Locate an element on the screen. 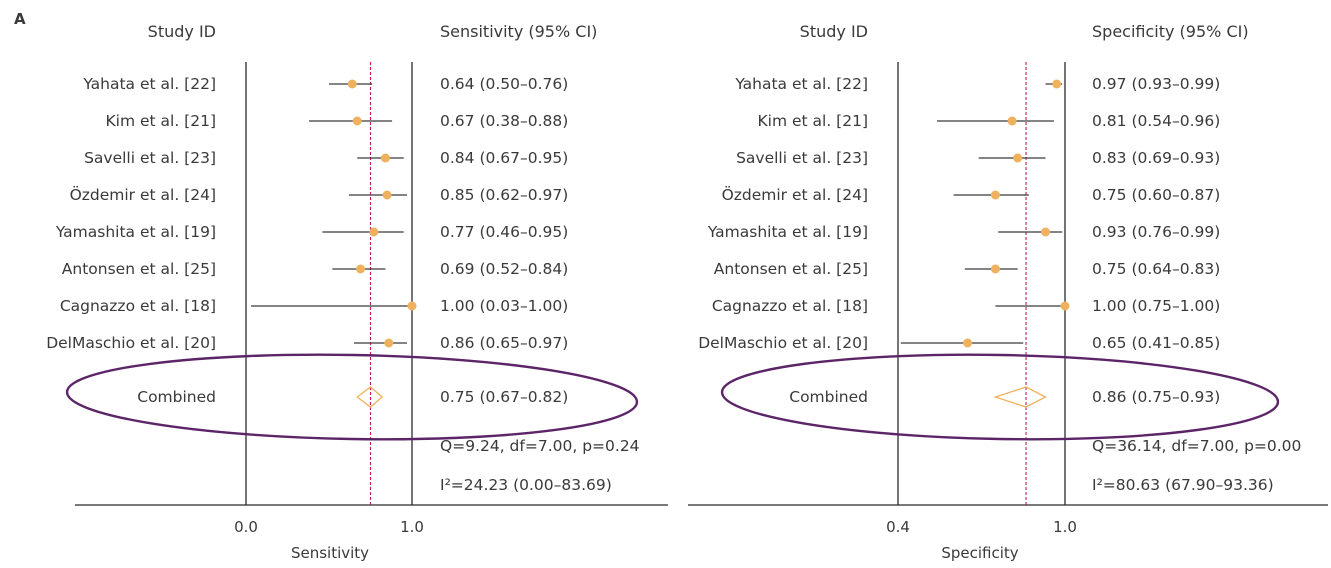  heterogeneity-q: Q=9.24, df=7.00, p=0.24 is located at coordinates (540, 446).